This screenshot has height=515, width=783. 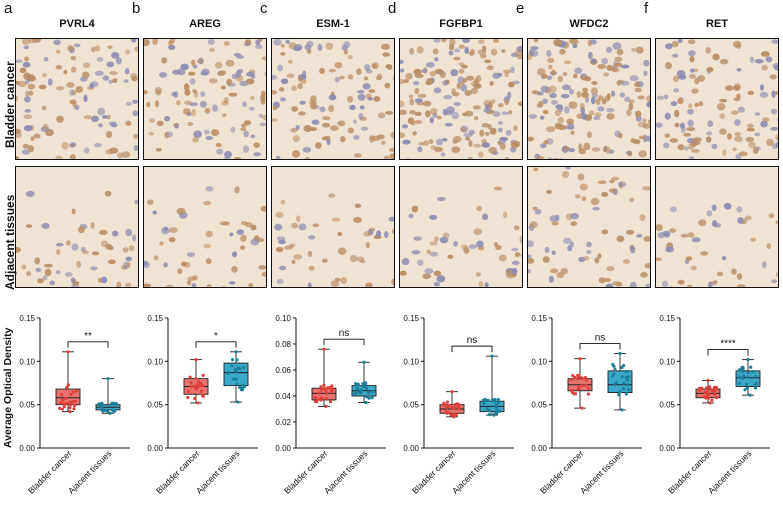 I want to click on micrograph-adjacent-fgfbp1, so click(x=461, y=227).